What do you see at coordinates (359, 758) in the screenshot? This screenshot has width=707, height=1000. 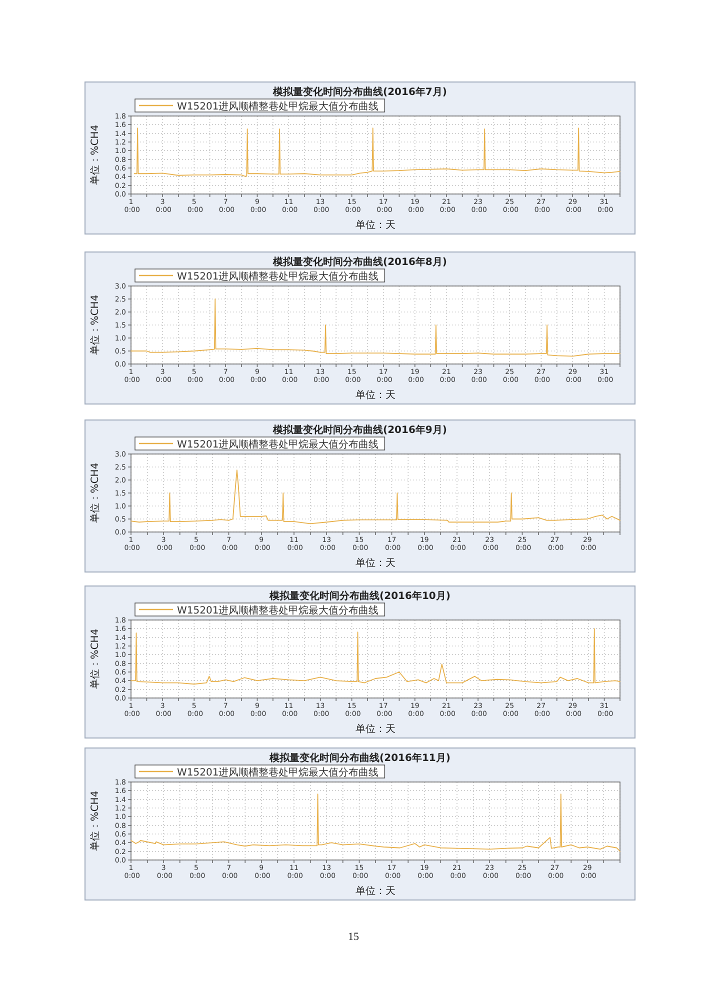 I see `chart-title: 模拟量变化时间分布曲线(2016年11月)` at bounding box center [359, 758].